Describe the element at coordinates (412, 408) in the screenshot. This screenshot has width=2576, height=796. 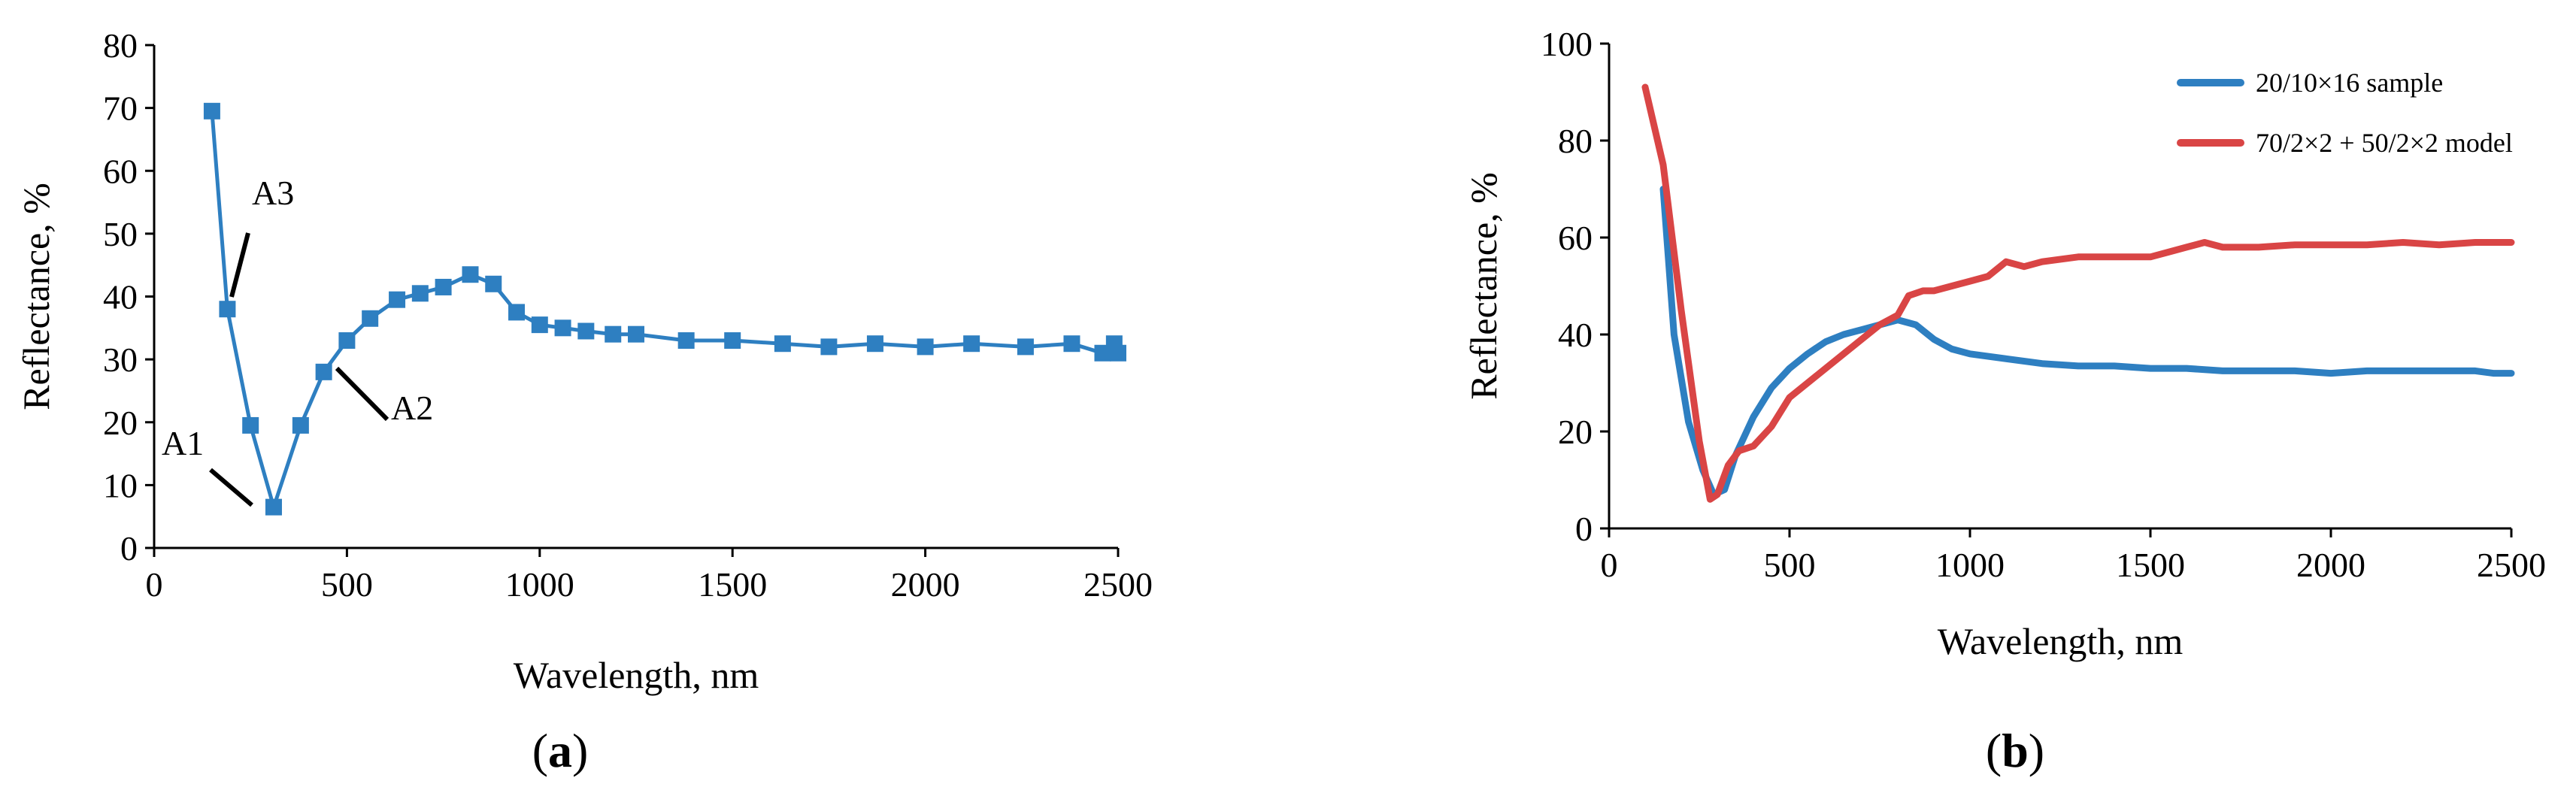
I see `annotation-label: A2` at that location.